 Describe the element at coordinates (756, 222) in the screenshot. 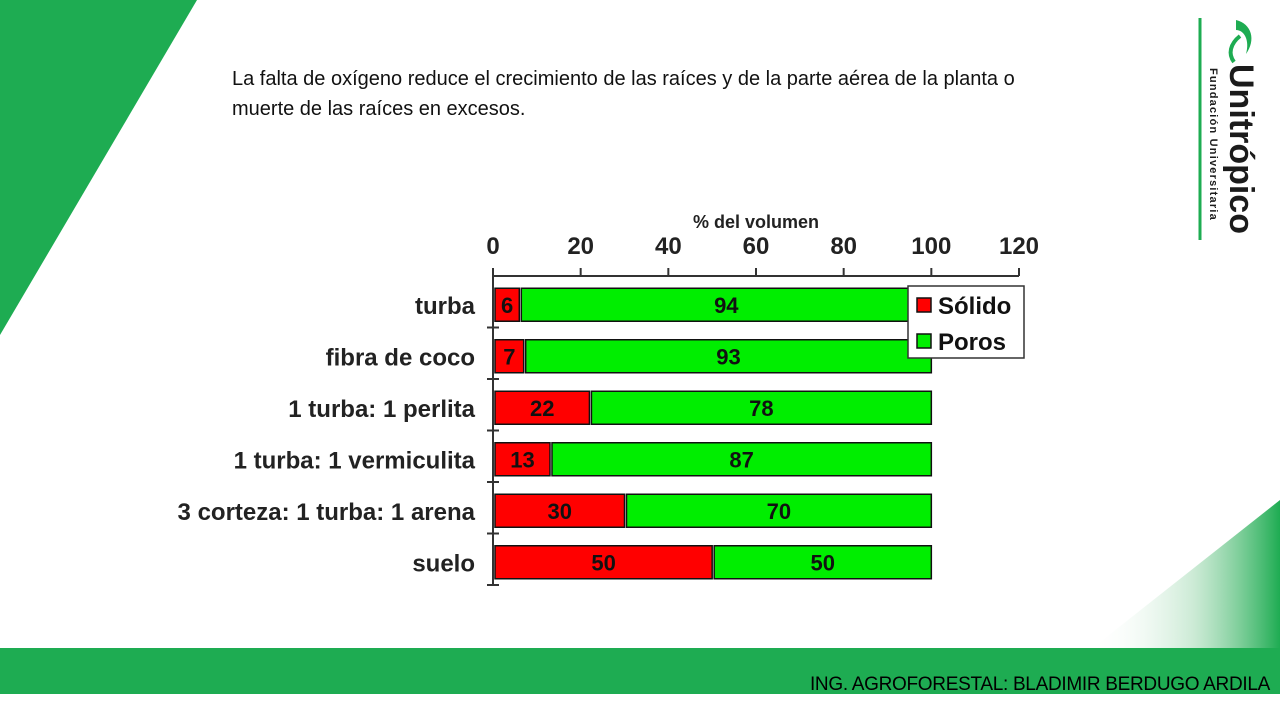

I see `x-axis-title: % del volumen` at that location.